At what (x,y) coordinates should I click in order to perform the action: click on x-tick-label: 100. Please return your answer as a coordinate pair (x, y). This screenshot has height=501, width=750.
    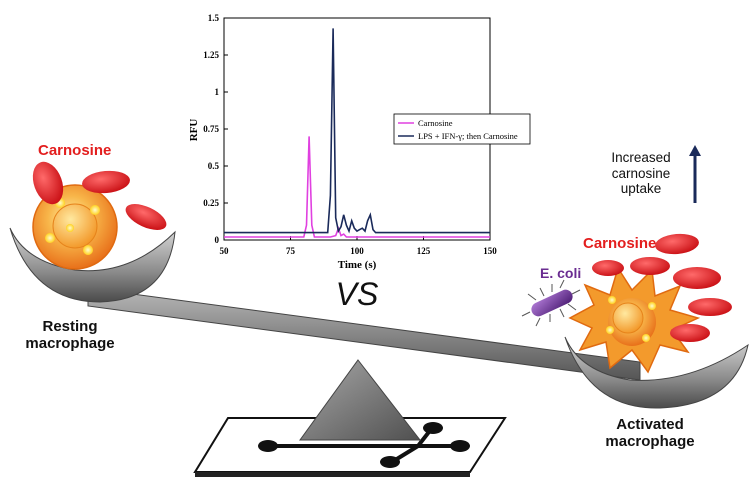
    Looking at the image, I should click on (357, 251).